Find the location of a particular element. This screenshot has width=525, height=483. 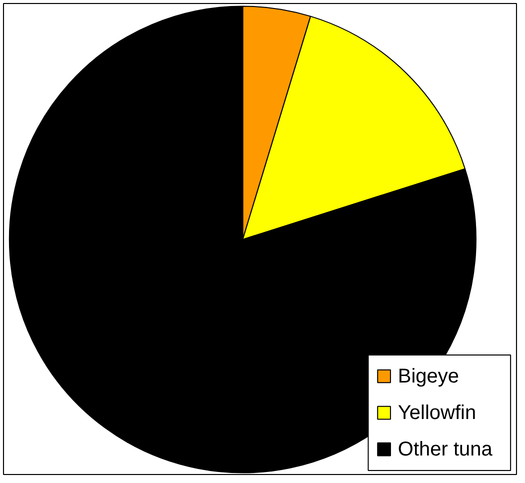

legend-label: Bigeye is located at coordinates (429, 376).